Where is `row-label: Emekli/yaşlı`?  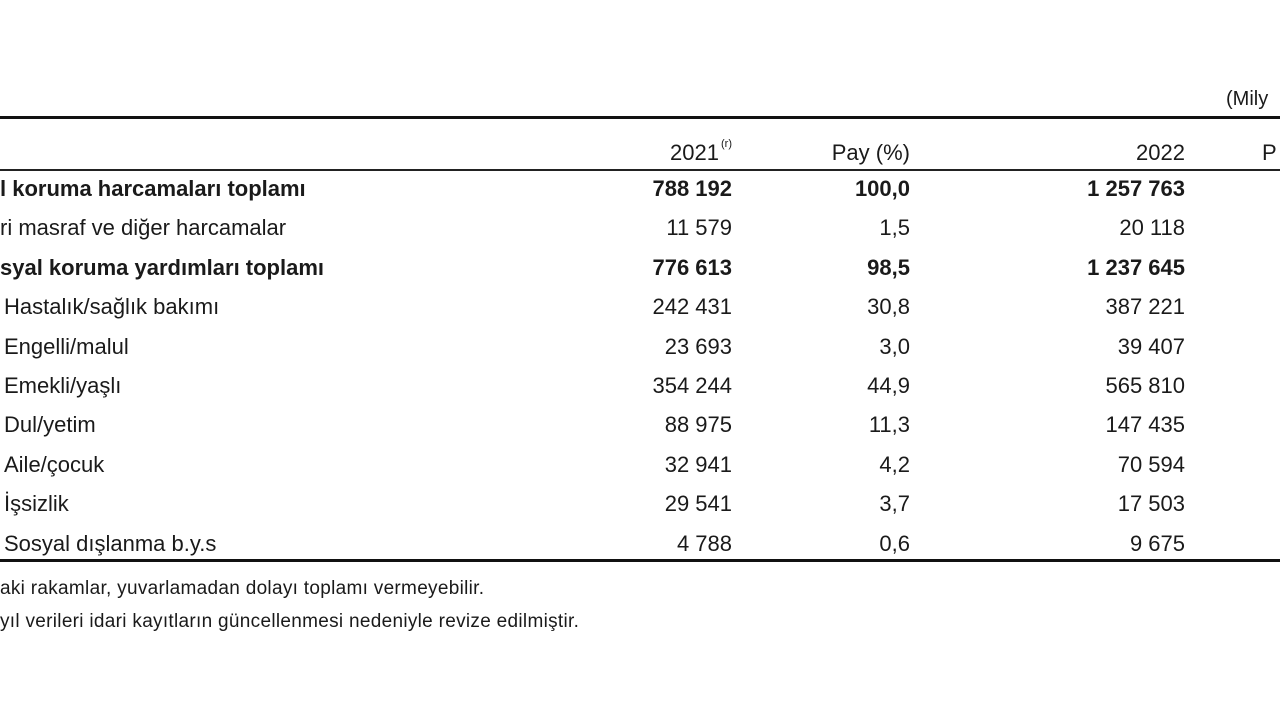
row-label: Emekli/yaşlı is located at coordinates (63, 385).